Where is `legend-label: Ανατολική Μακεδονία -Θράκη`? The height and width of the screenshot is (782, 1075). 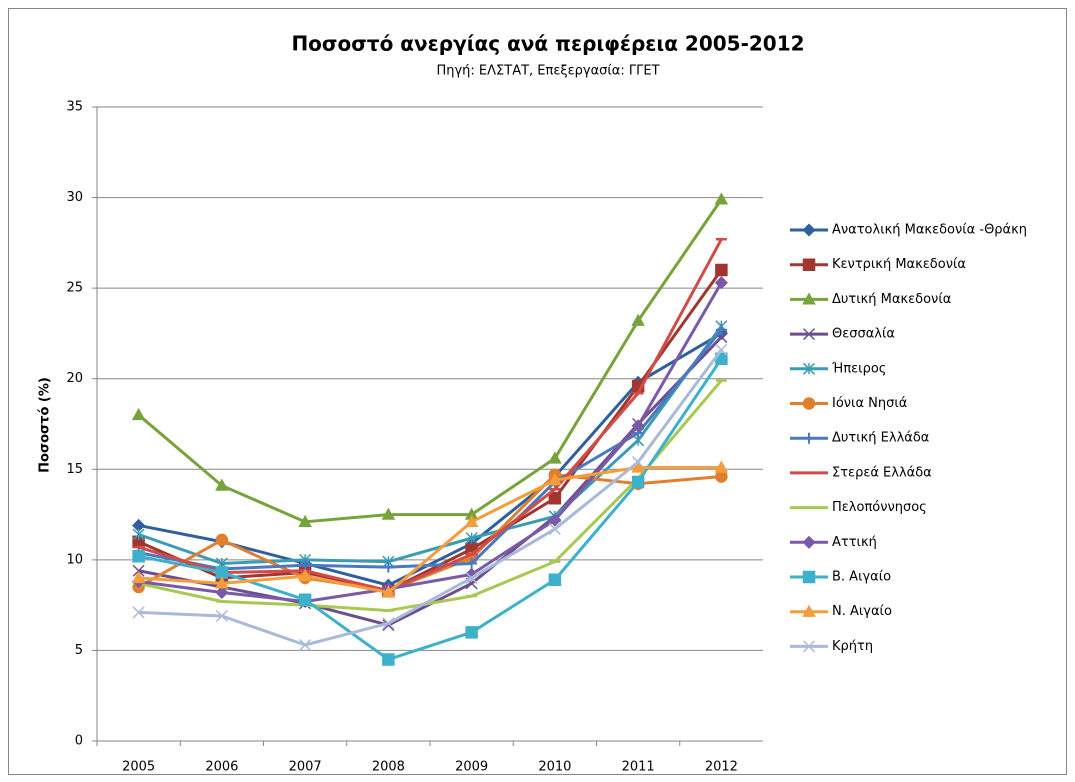 legend-label: Ανατολική Μακεδονία -Θράκη is located at coordinates (929, 230).